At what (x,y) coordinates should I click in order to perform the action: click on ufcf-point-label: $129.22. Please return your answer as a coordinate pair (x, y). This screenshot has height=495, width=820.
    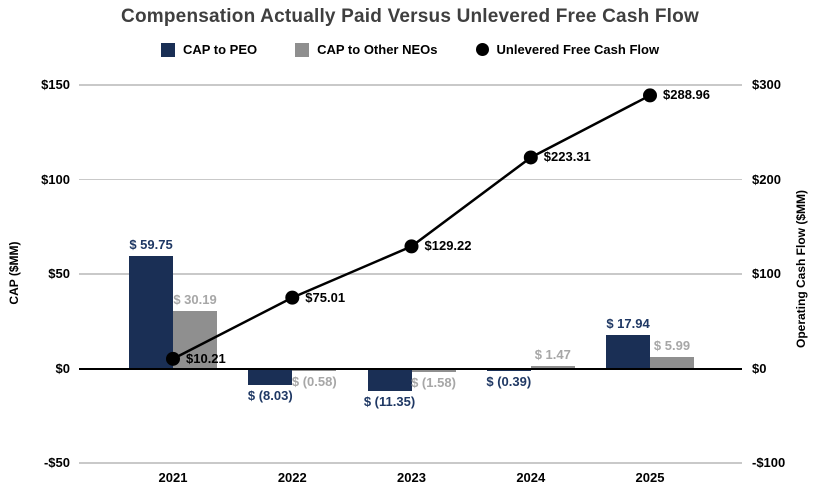
    Looking at the image, I should click on (448, 246).